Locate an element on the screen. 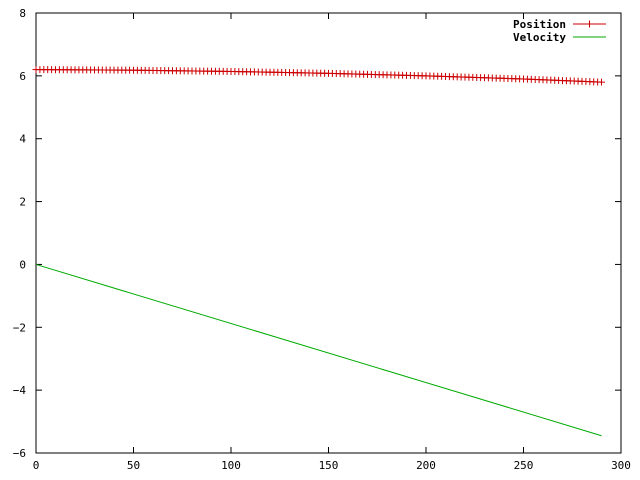 The height and width of the screenshot is (480, 640). y-tick-label: 2 is located at coordinates (22, 202).